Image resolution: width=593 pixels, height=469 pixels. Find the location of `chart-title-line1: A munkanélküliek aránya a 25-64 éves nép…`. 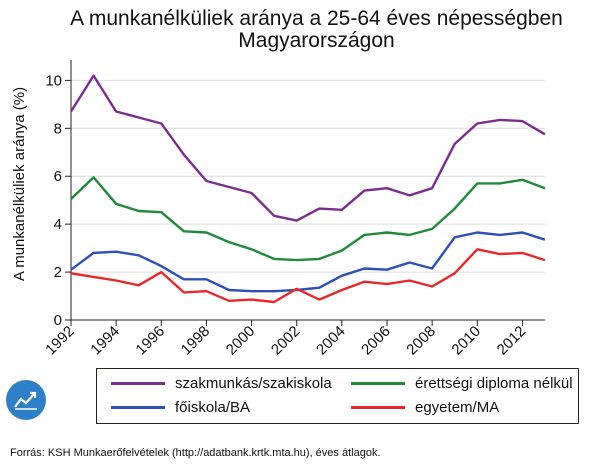

chart-title-line1: A munkanélküliek aránya a 25-64 éves nép… is located at coordinates (316, 18).